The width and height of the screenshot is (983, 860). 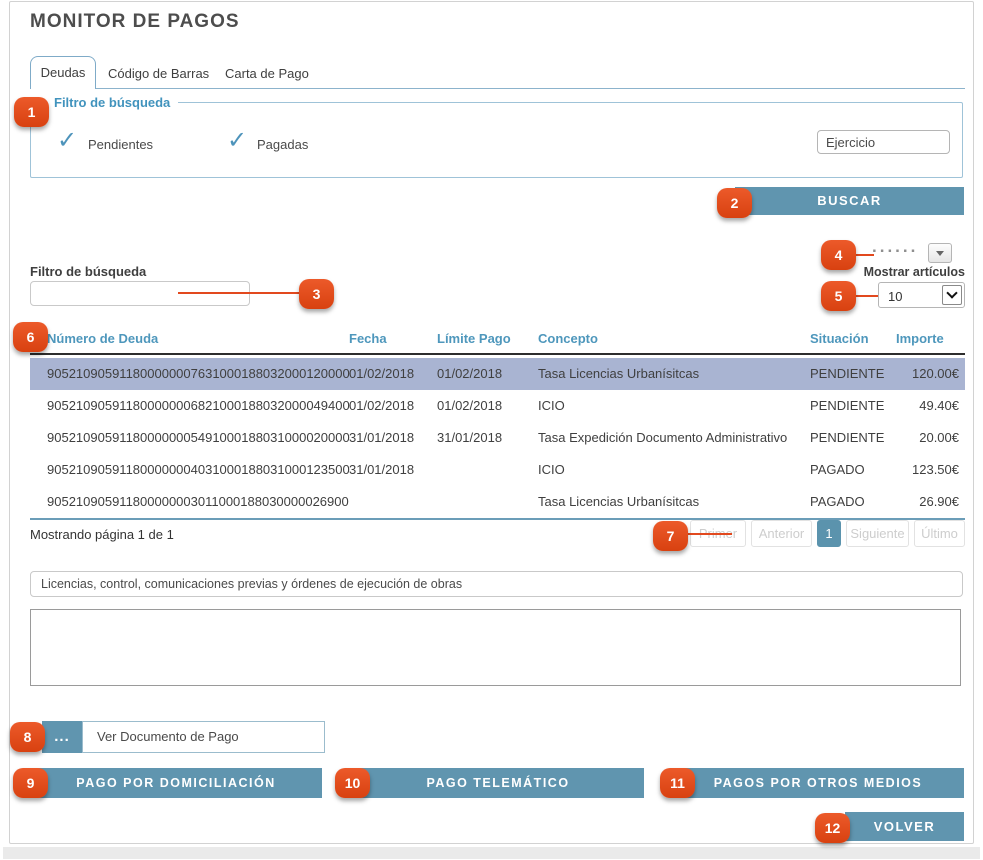 I want to click on callout-badge-10: 10, so click(x=352, y=783).